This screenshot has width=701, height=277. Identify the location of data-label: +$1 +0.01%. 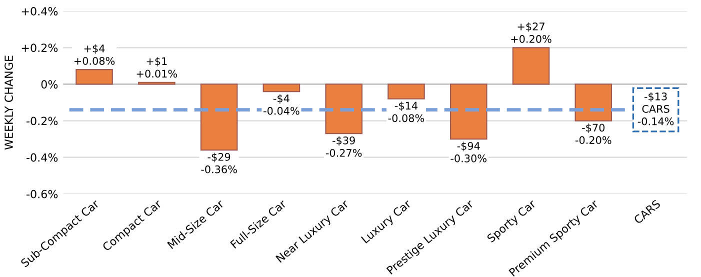
(157, 67).